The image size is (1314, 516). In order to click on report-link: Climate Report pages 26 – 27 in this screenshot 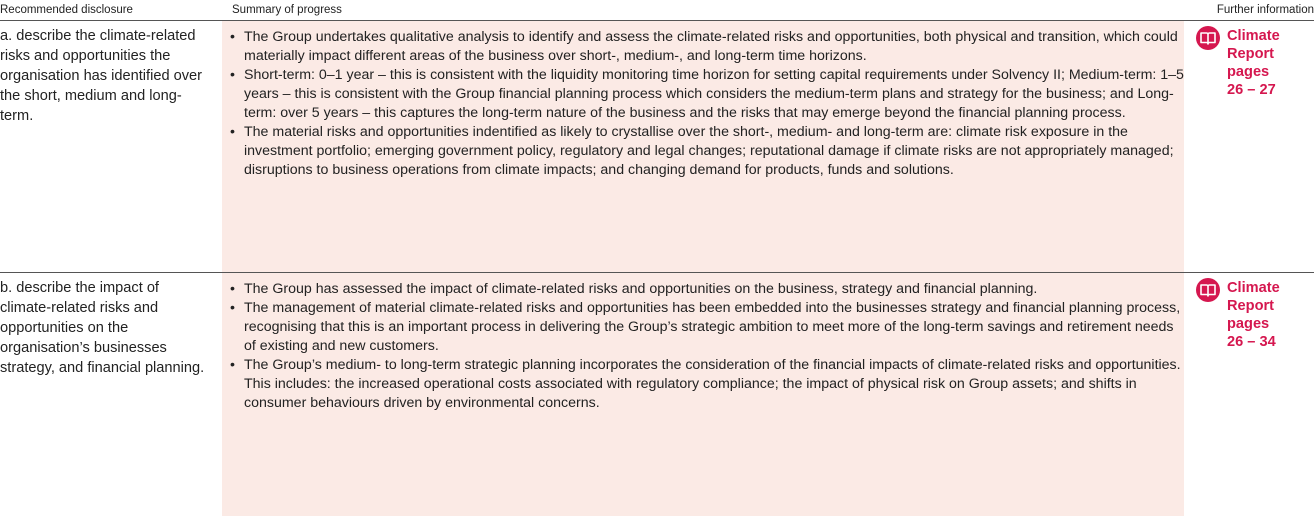, I will do `click(1253, 63)`.